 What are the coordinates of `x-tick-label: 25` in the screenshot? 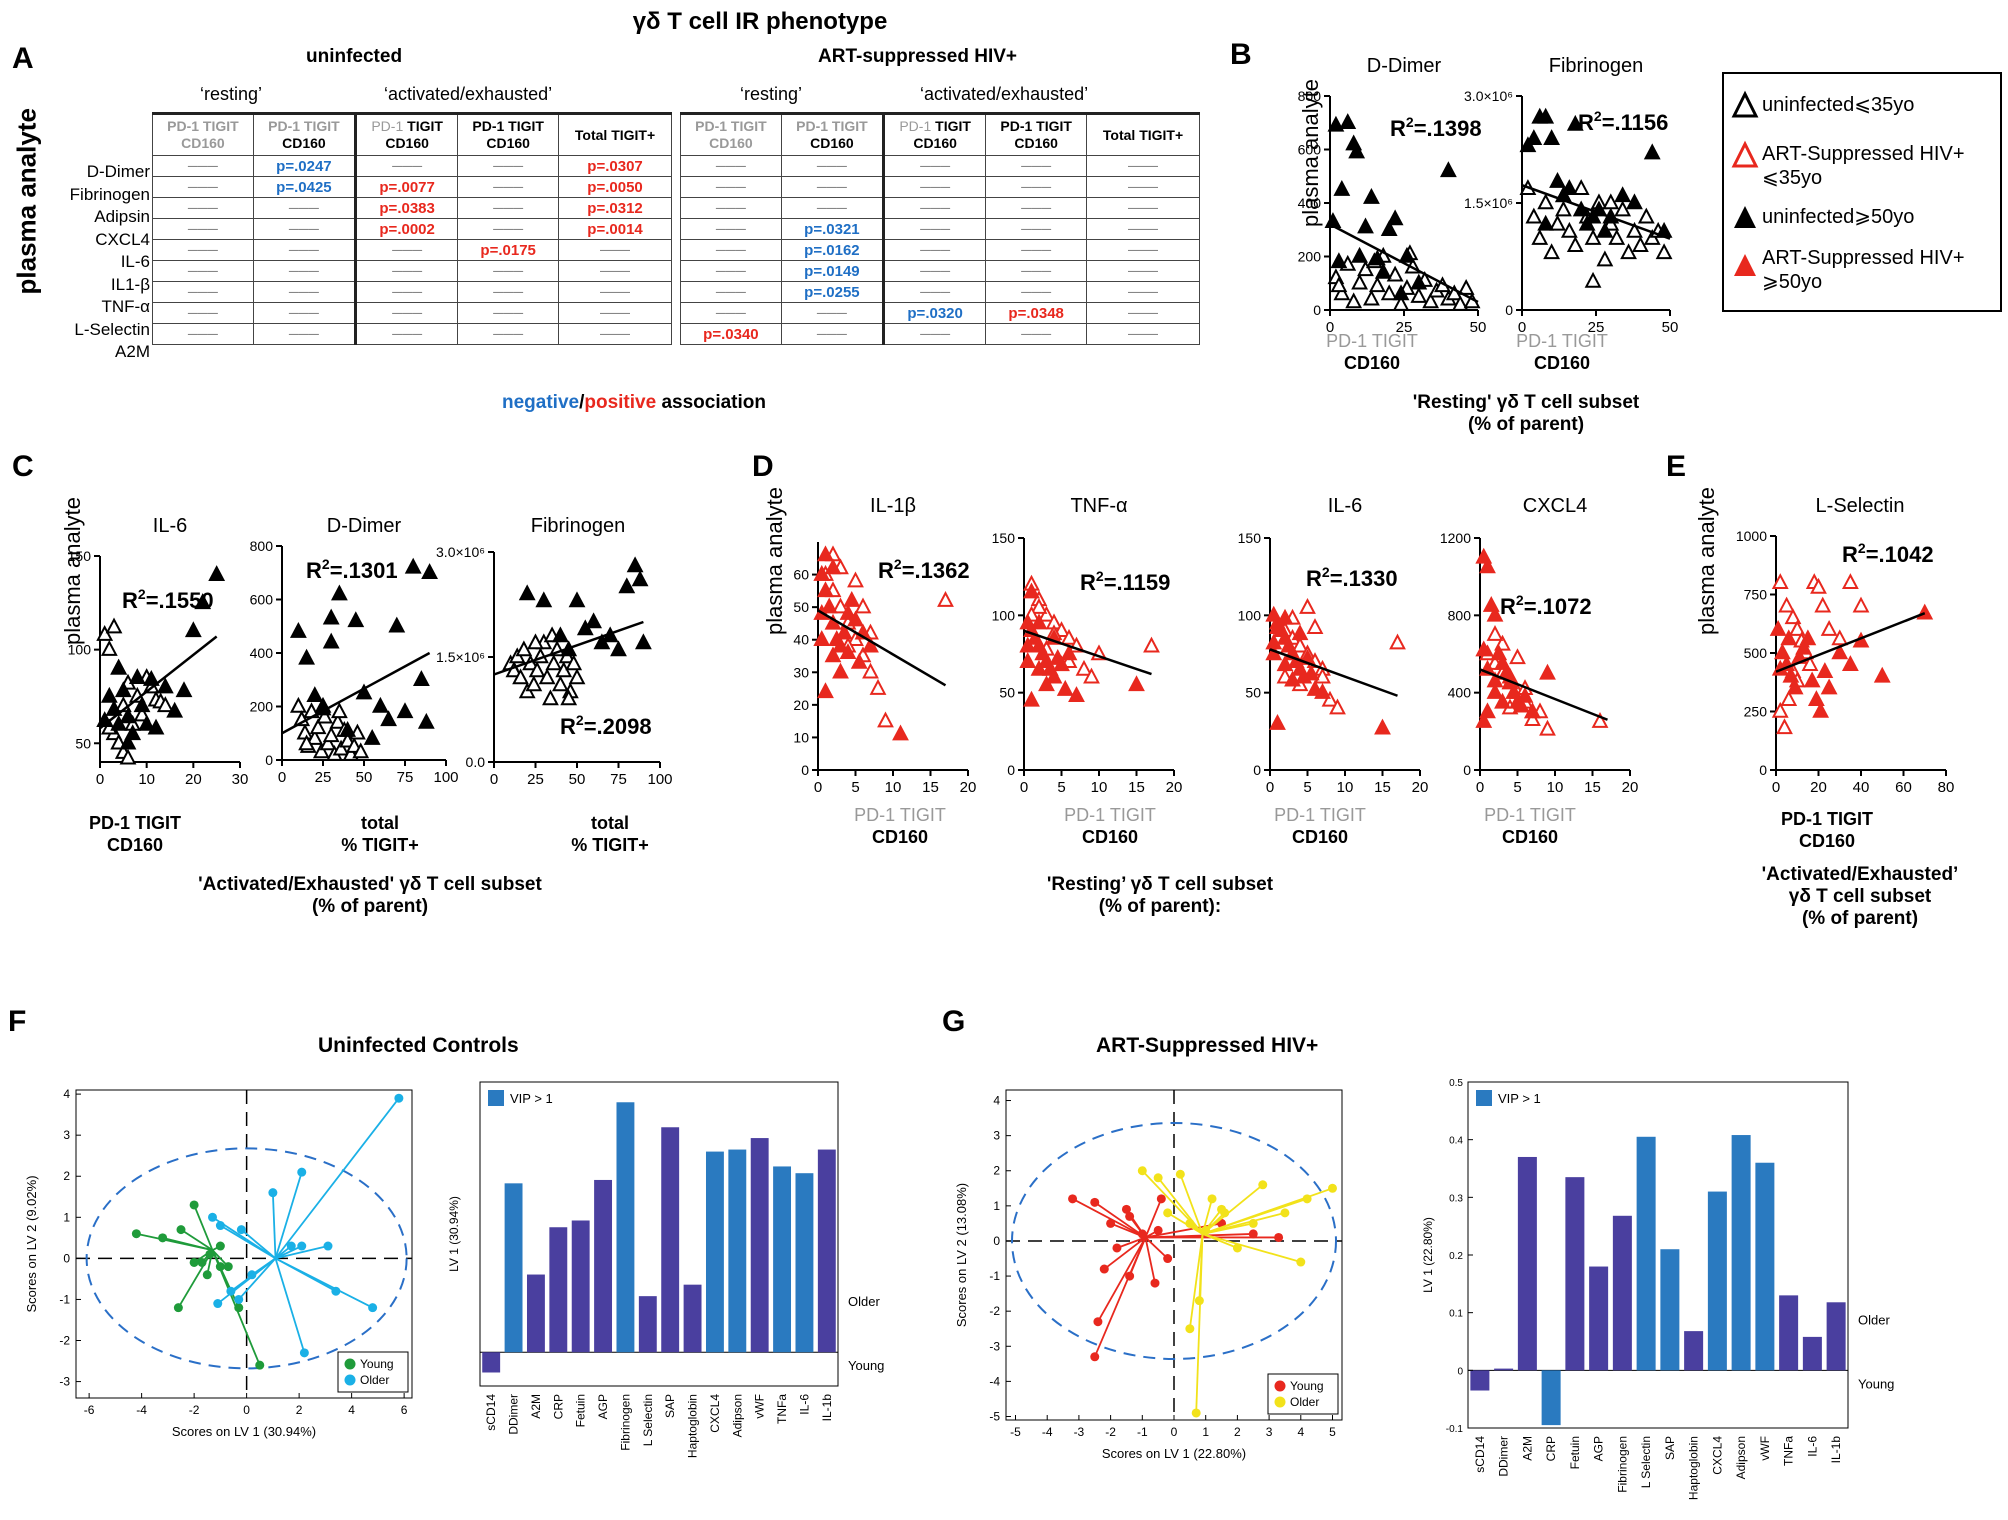 It's located at (535, 779).